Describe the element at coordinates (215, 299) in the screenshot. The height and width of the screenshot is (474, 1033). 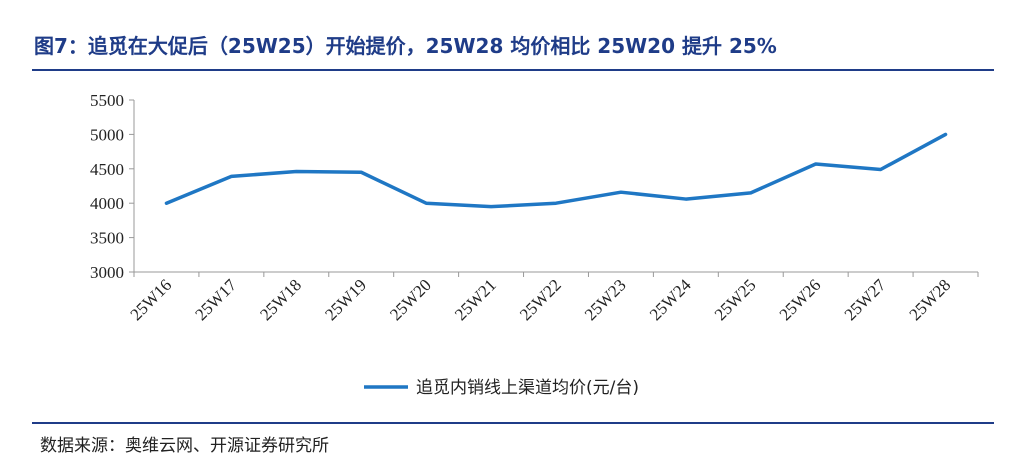
I see `x-tick-label: 25W17` at that location.